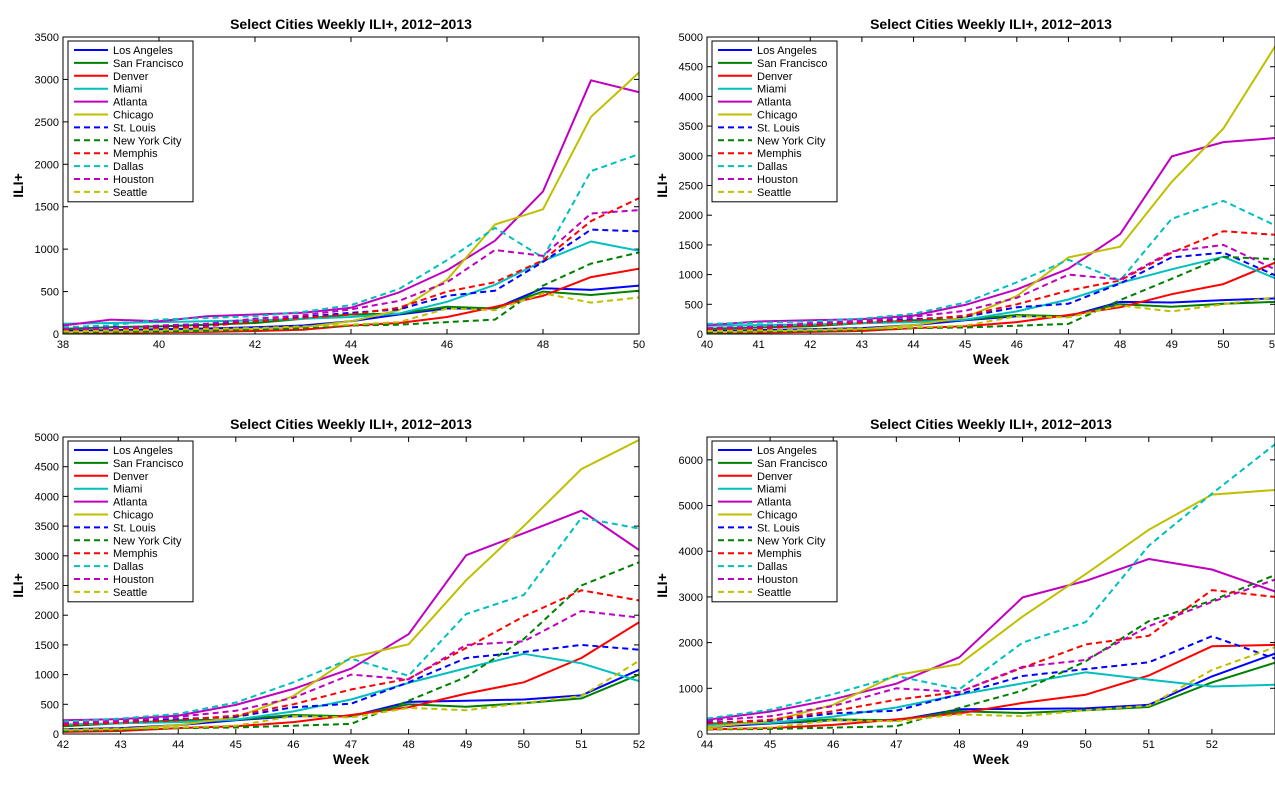 This screenshot has width=1275, height=794. I want to click on y-tick-label: 2500, so click(47, 123).